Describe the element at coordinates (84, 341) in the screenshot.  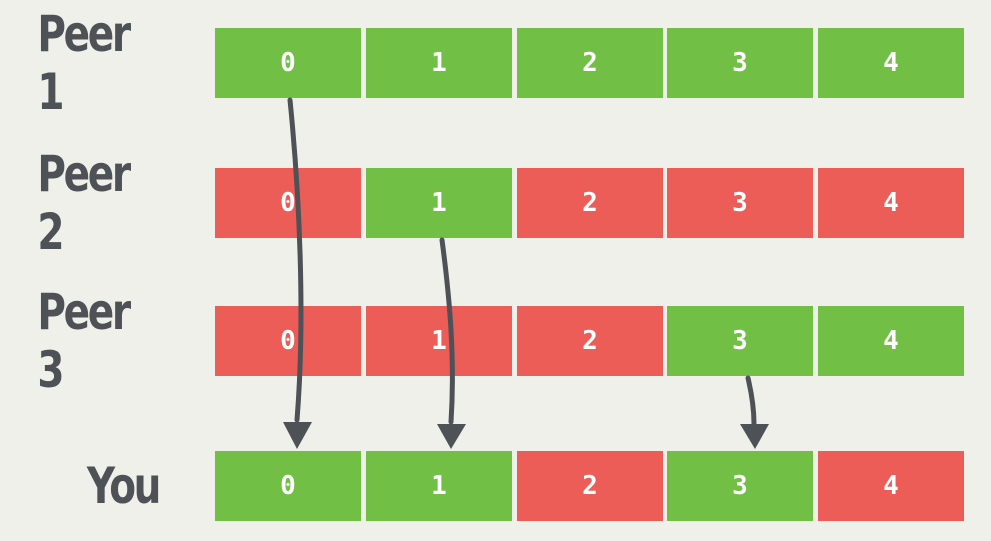
I see `row-label: Peer 3` at that location.